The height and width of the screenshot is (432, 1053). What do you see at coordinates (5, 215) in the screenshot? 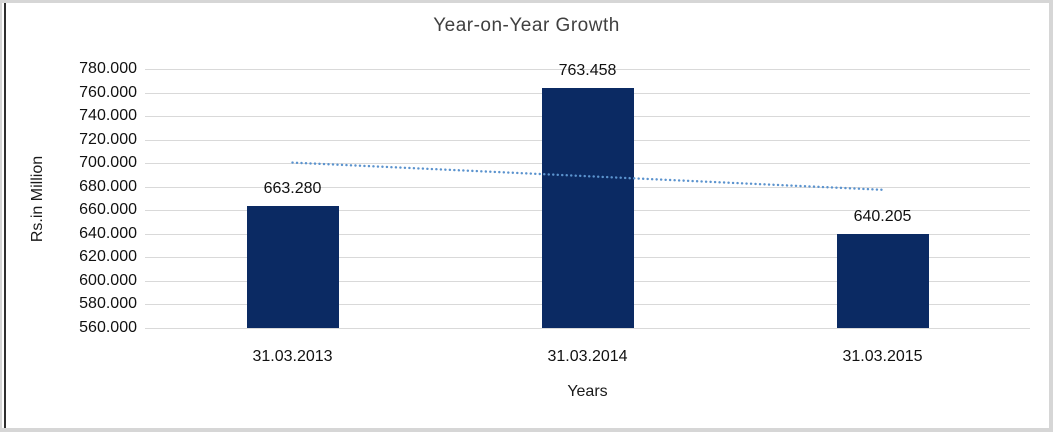
I see `cell-border-left` at bounding box center [5, 215].